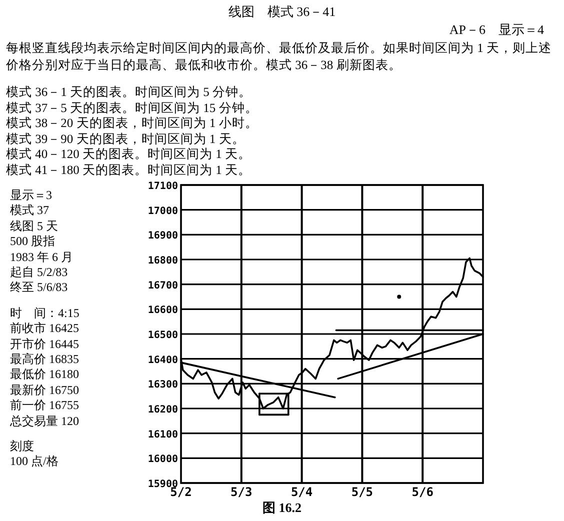 The height and width of the screenshot is (521, 564). I want to click on y-tick-label: 16400, so click(163, 360).